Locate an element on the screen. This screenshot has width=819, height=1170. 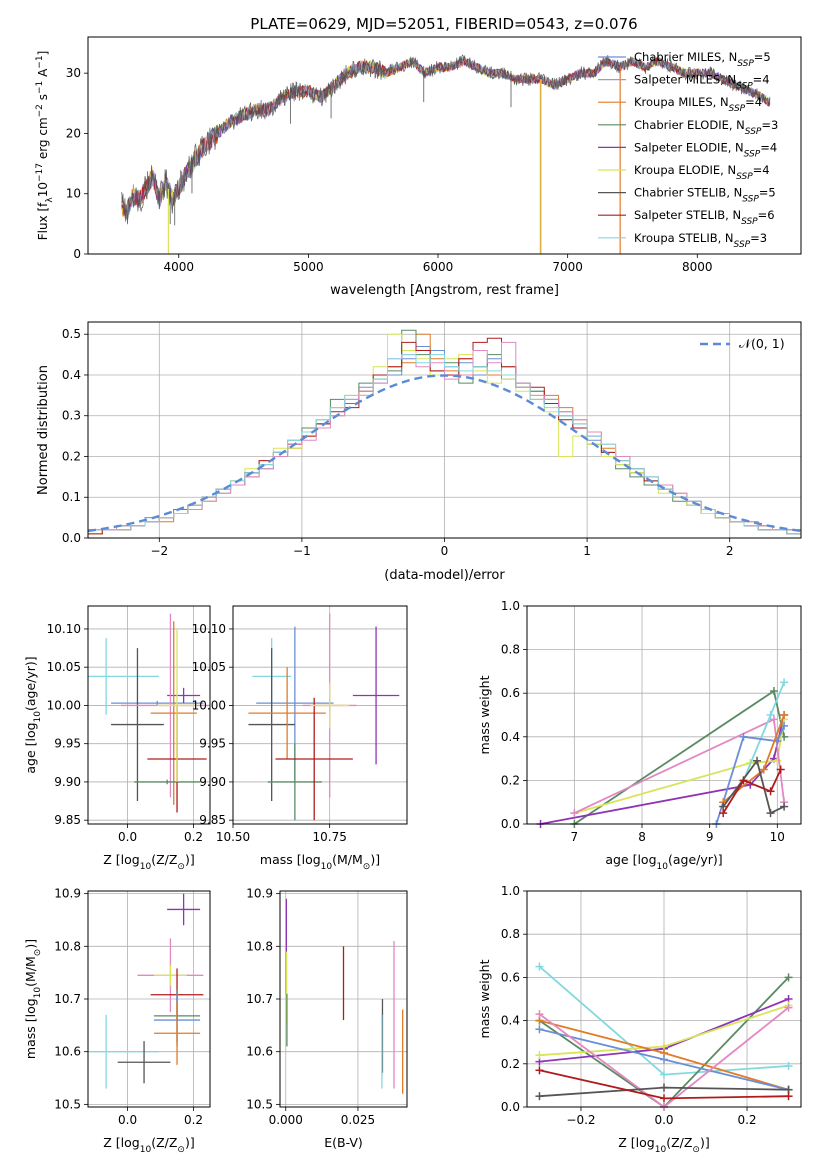
spectrum-legend-label-part: Chabrier MILES, N is located at coordinates (685, 57).